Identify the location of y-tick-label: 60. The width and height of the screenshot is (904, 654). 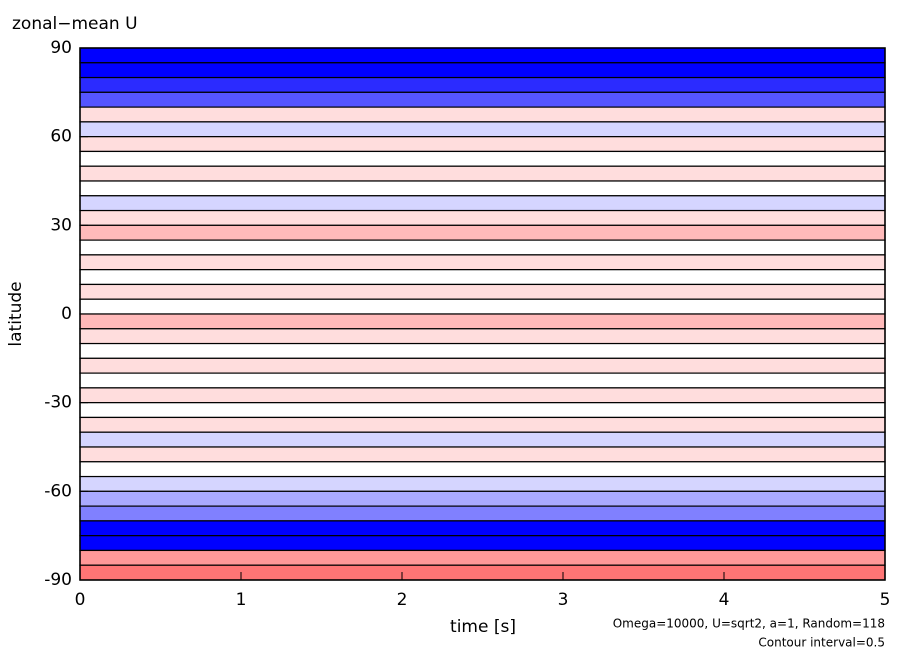
(61, 137).